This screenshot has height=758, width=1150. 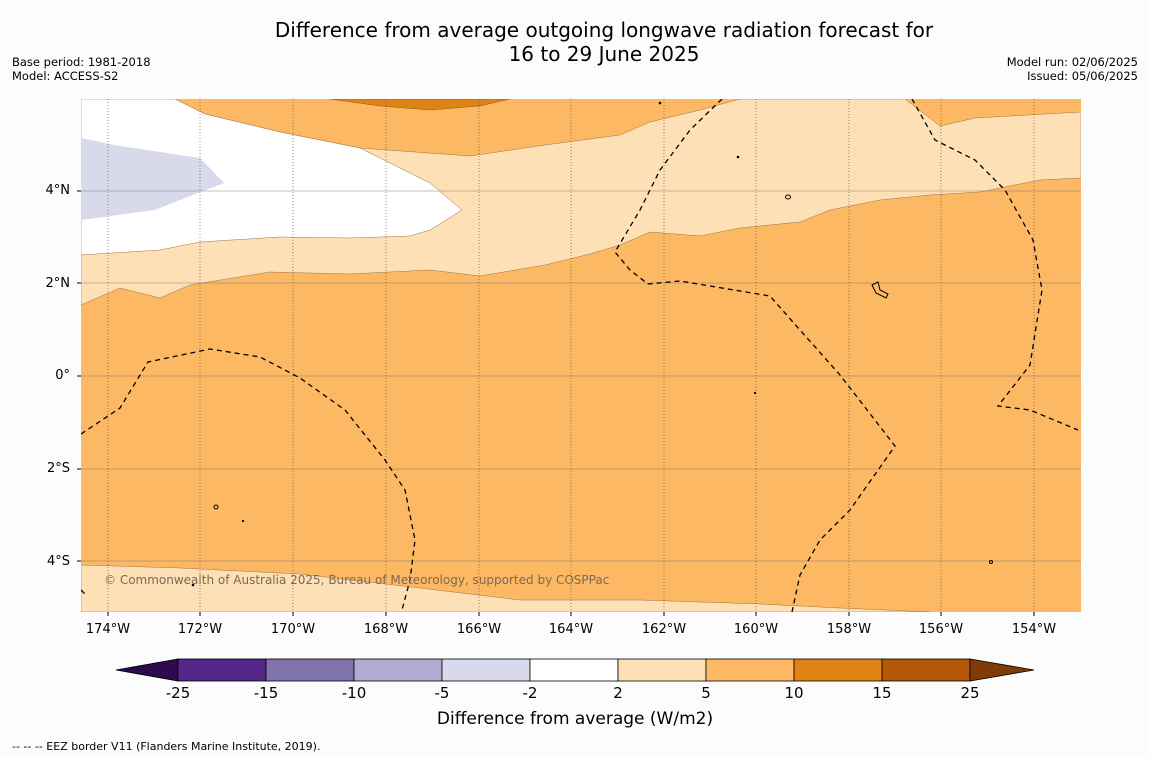 I want to click on colorbar-tick: 25, so click(x=970, y=693).